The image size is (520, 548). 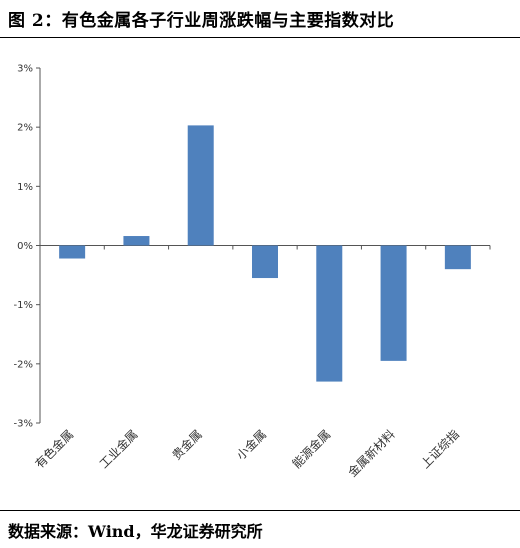 What do you see at coordinates (439, 449) in the screenshot?
I see `category-label: 上证综指` at bounding box center [439, 449].